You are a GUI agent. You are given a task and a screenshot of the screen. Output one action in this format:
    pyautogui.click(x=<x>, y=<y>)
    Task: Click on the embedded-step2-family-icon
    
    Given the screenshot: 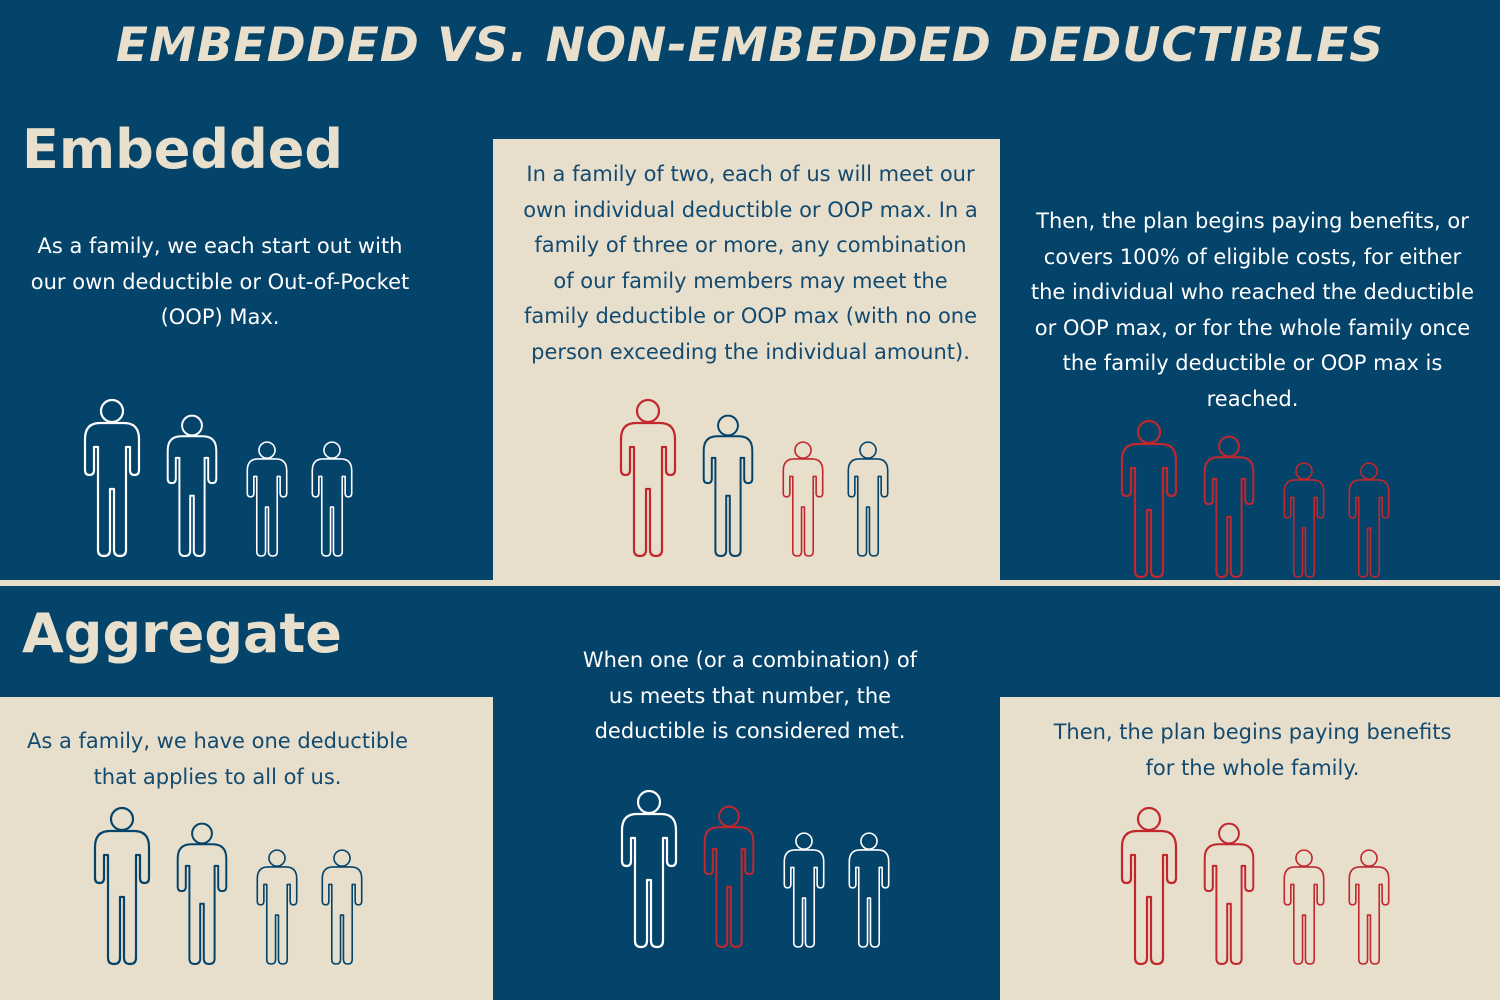 What is the action you would take?
    pyautogui.click(x=754, y=478)
    